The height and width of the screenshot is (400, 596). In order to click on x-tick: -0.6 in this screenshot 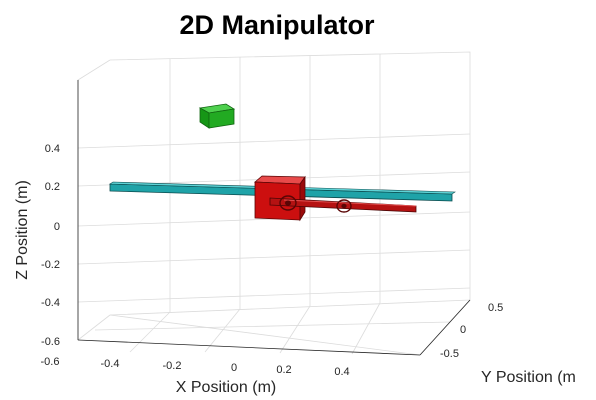, I will do `click(50, 362)`.